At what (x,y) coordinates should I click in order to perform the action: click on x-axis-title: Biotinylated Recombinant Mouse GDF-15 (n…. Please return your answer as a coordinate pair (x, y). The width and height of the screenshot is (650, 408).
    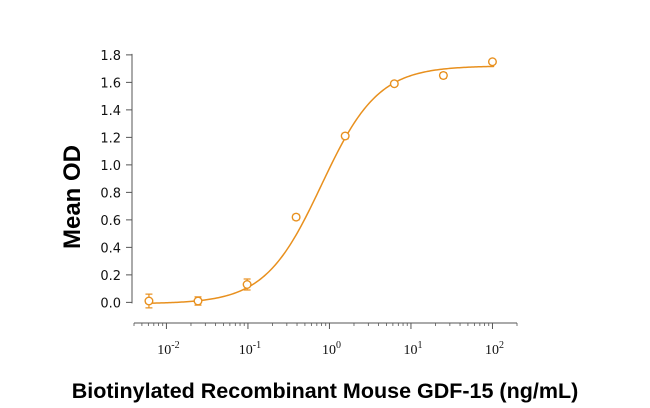
    Looking at the image, I should click on (325, 391).